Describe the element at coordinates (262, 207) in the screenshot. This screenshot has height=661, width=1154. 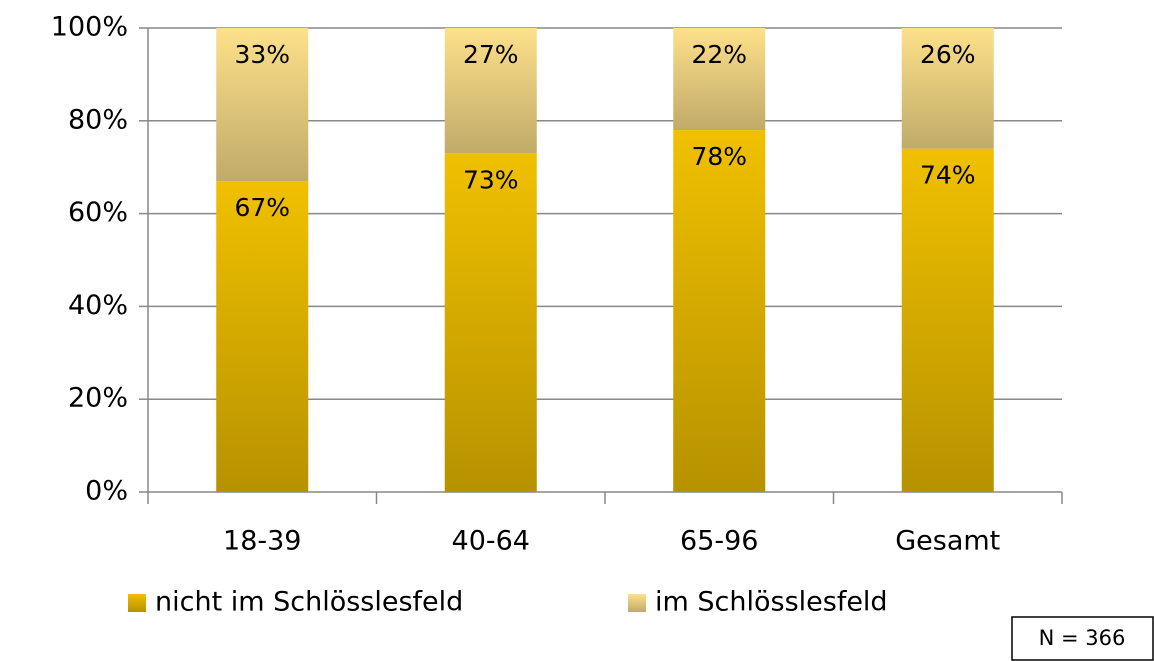
I see `data-label: 67%` at that location.